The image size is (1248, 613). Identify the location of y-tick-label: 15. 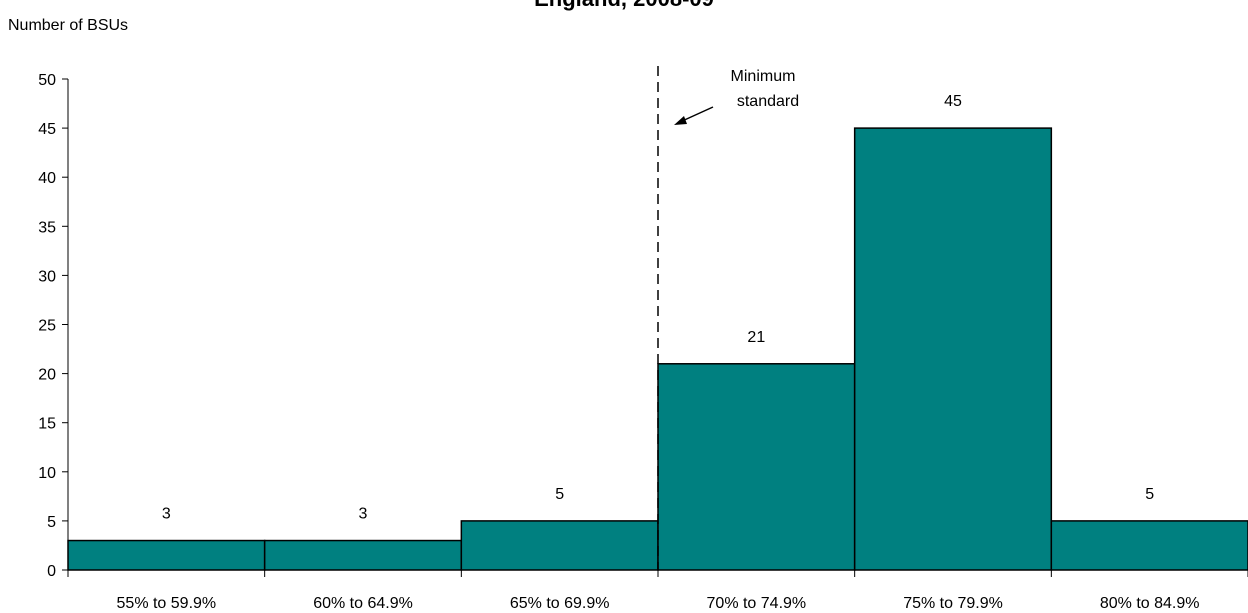
(47, 424).